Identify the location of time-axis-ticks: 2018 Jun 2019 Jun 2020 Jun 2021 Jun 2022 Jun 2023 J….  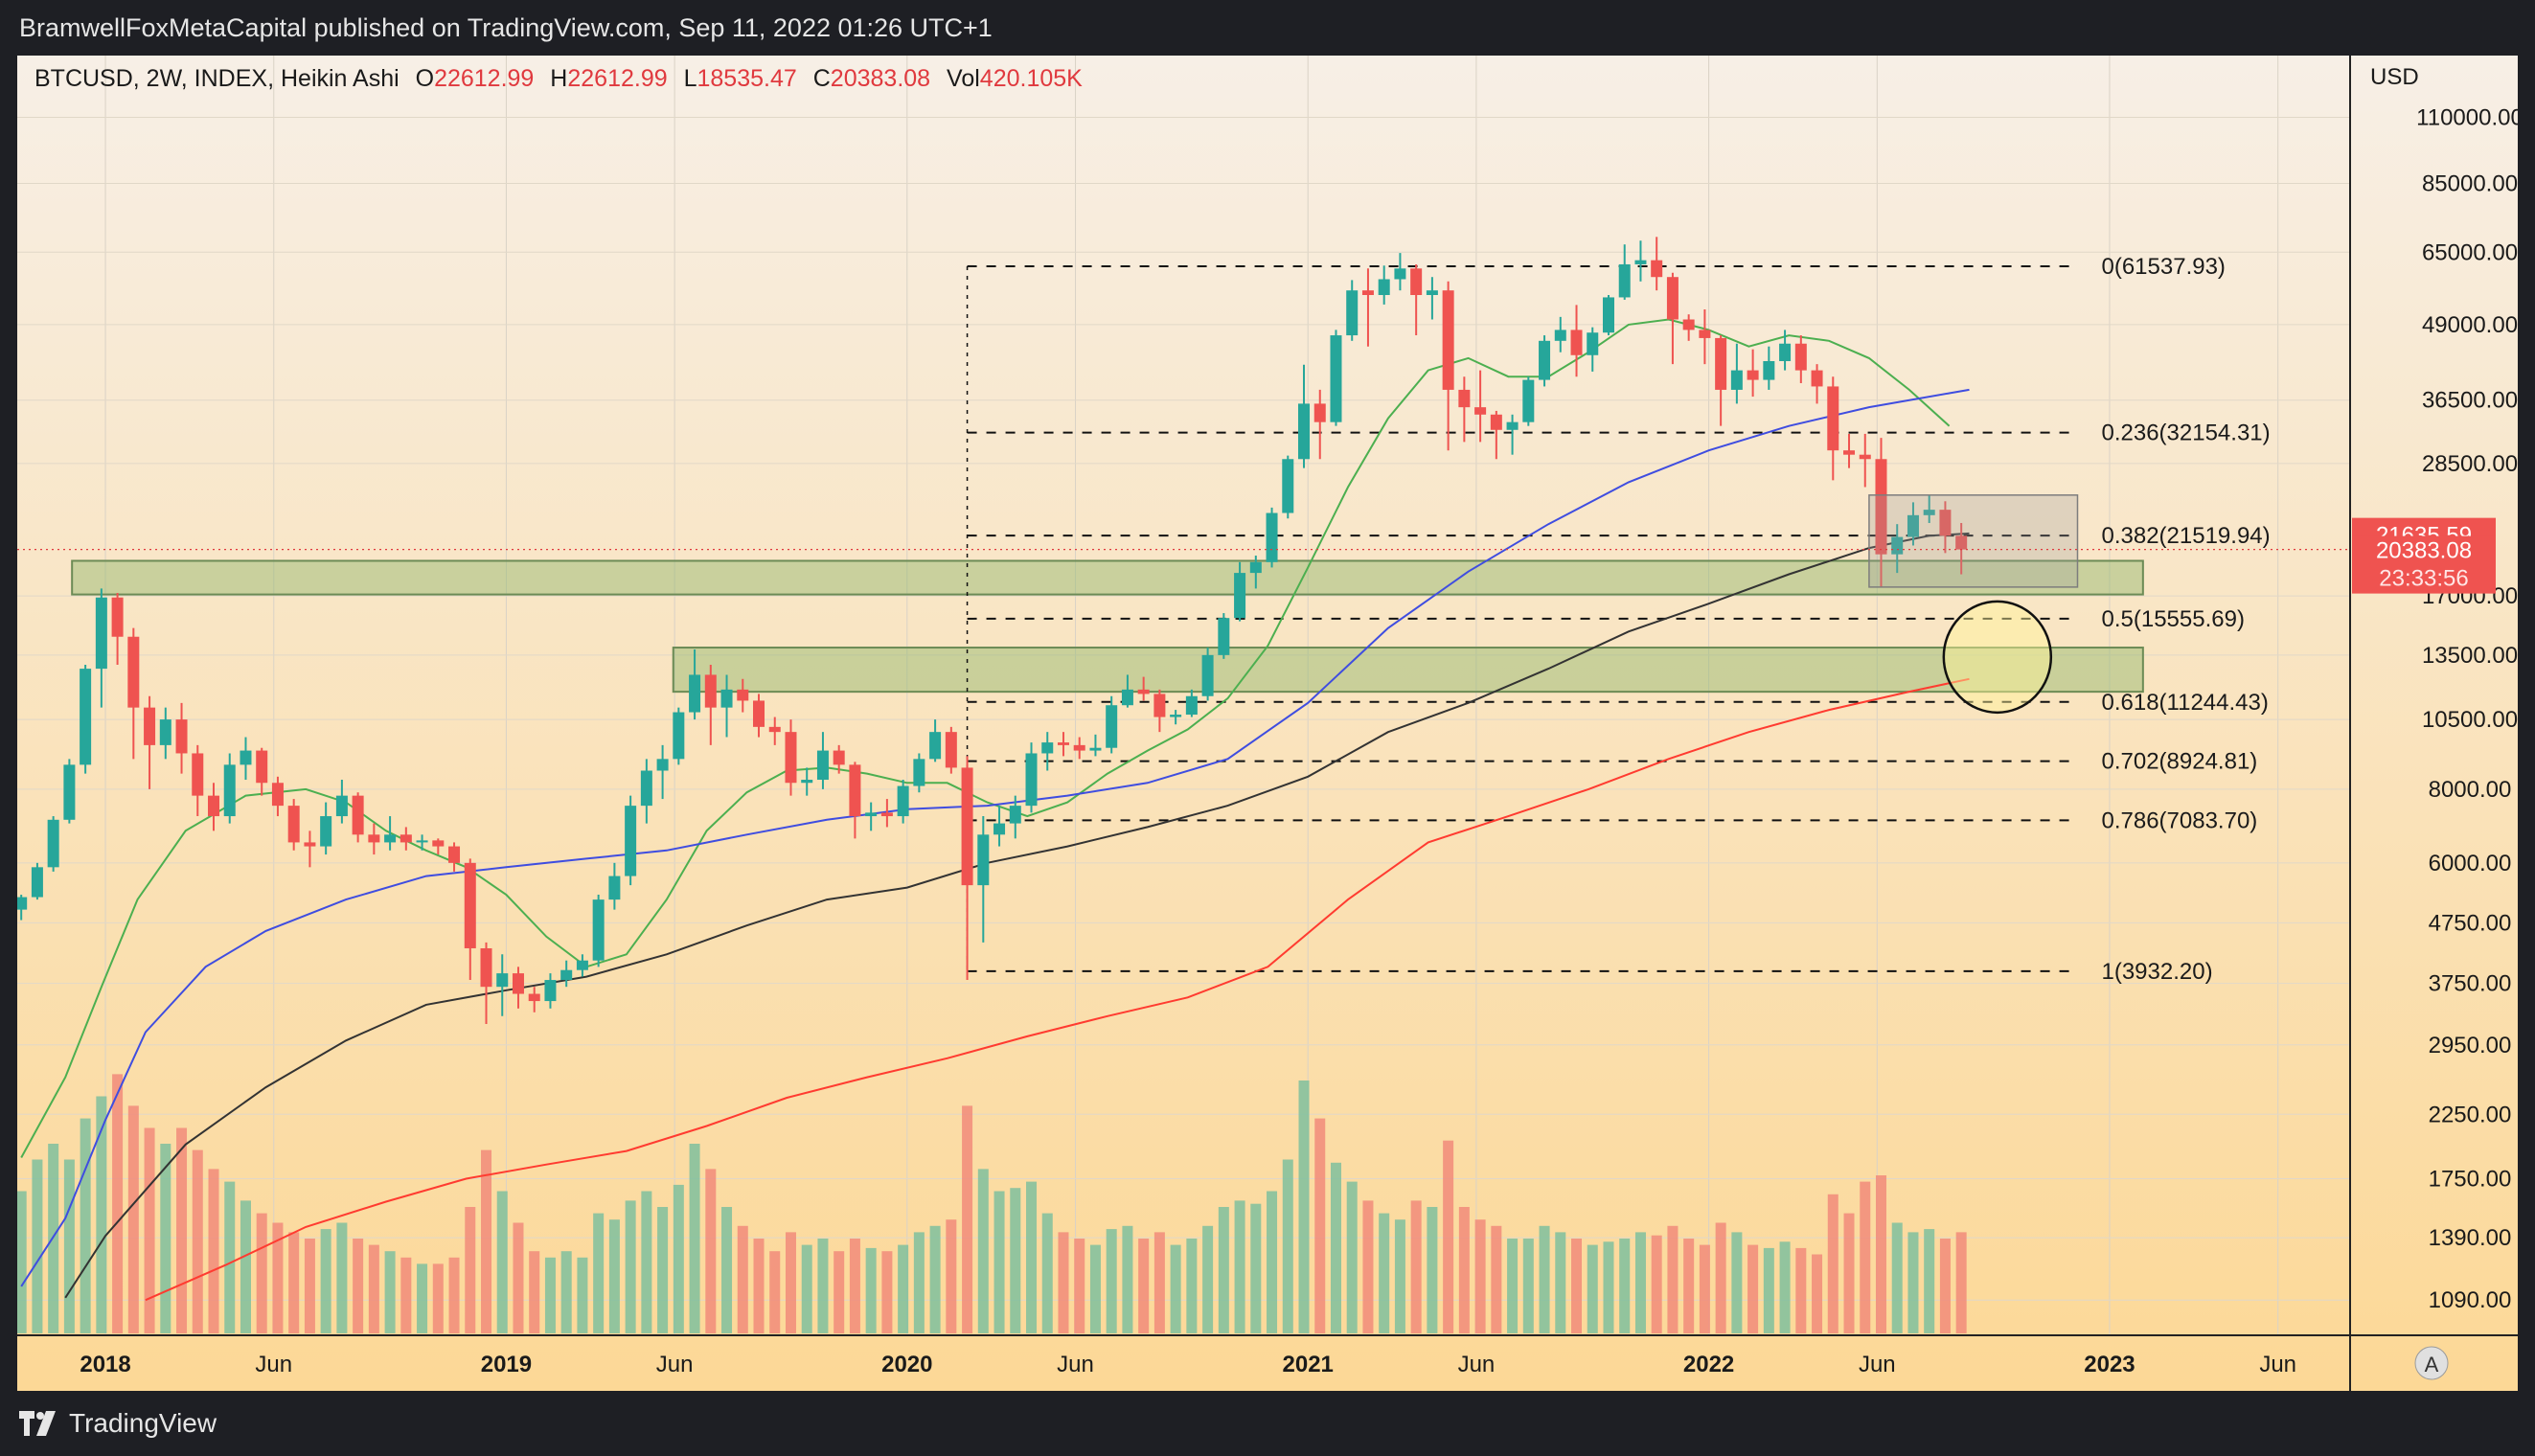
(1188, 1364).